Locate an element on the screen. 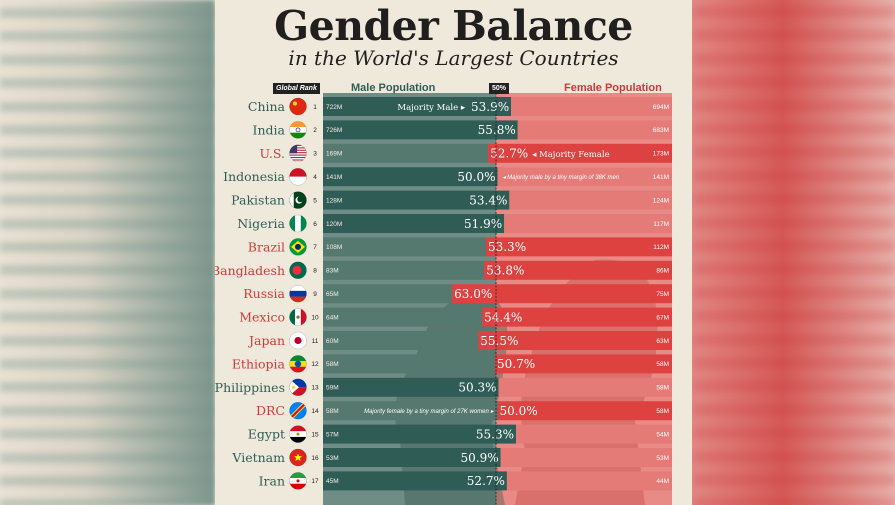  female-population-value: 694M is located at coordinates (661, 107).